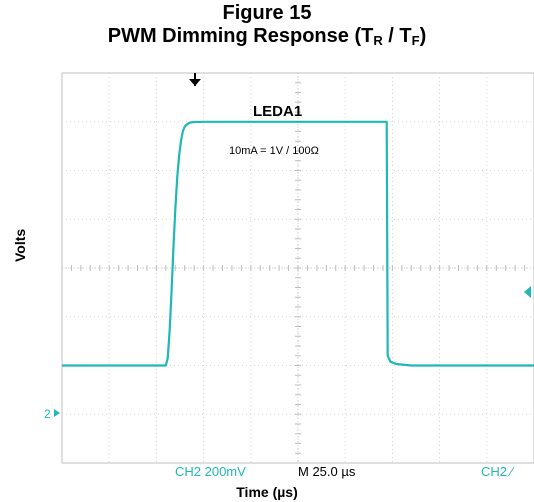  What do you see at coordinates (274, 151) in the screenshot?
I see `scale-note: 10mA = 1V / 100Ω` at bounding box center [274, 151].